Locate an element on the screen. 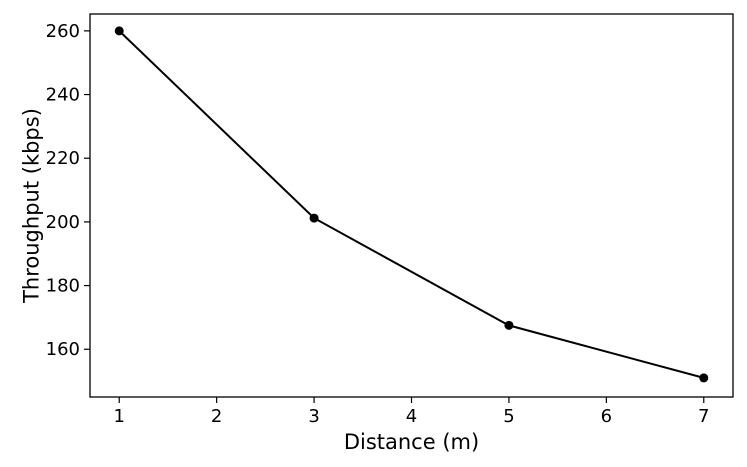  y-axis-label: Throughput (kbps) is located at coordinates (31, 206).